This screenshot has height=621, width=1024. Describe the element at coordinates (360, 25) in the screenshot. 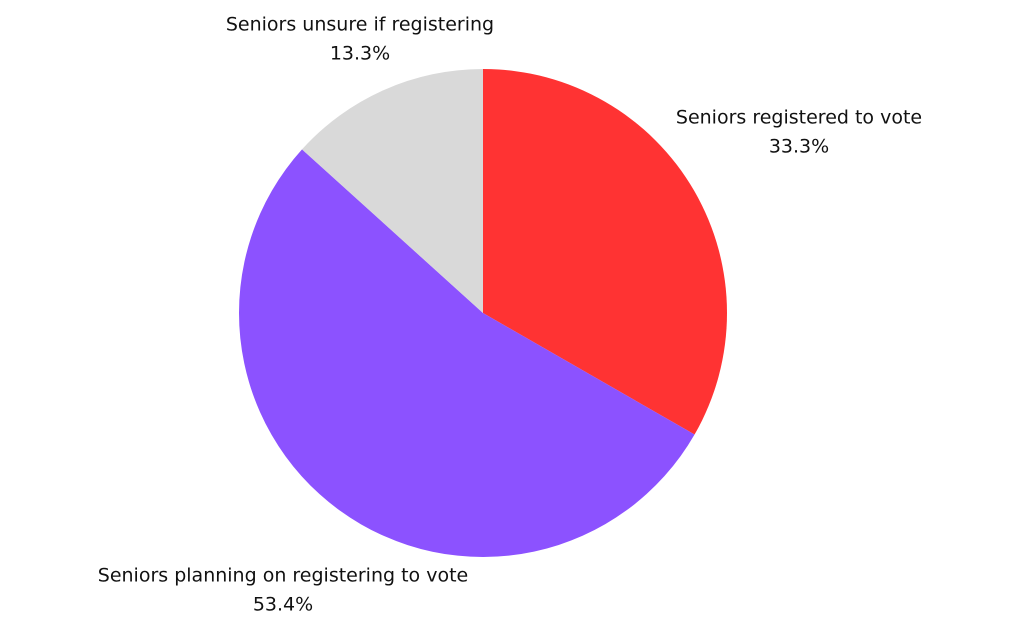

I see `slice-label: Seniors unsure if registering` at that location.